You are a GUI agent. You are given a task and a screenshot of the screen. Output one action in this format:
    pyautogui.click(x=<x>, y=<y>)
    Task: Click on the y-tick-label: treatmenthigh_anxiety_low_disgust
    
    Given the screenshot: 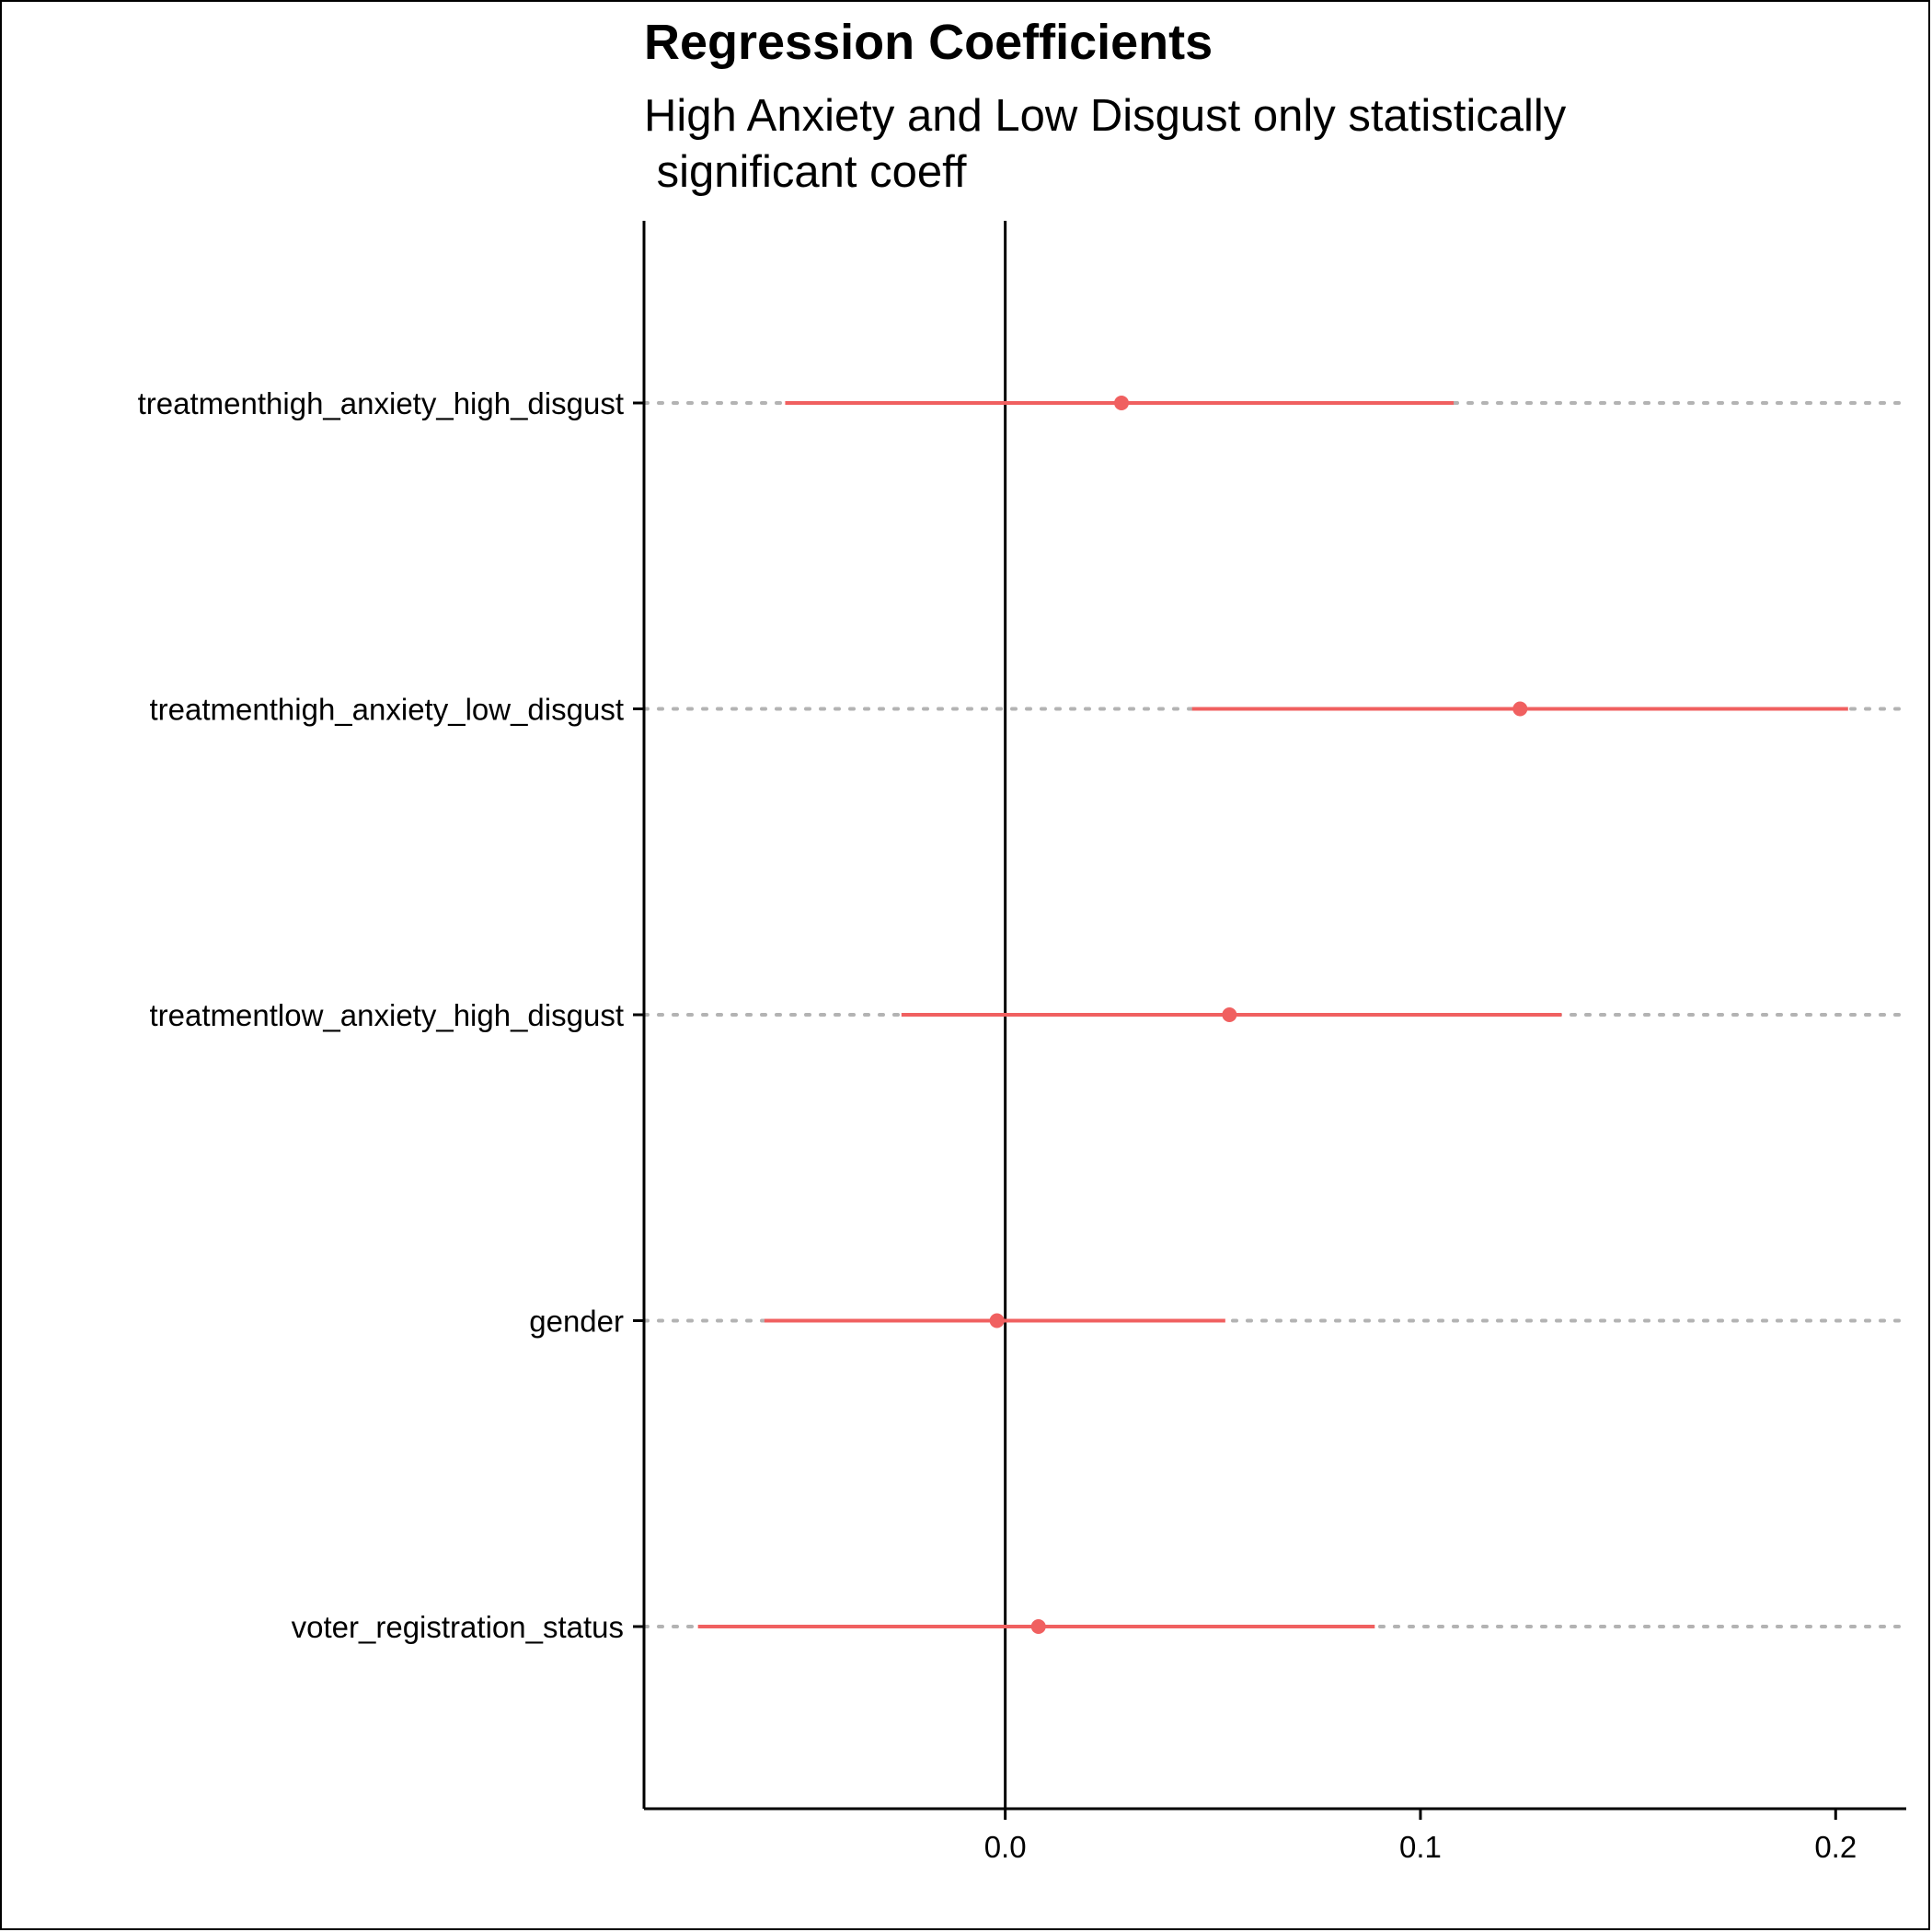 What is the action you would take?
    pyautogui.click(x=387, y=710)
    